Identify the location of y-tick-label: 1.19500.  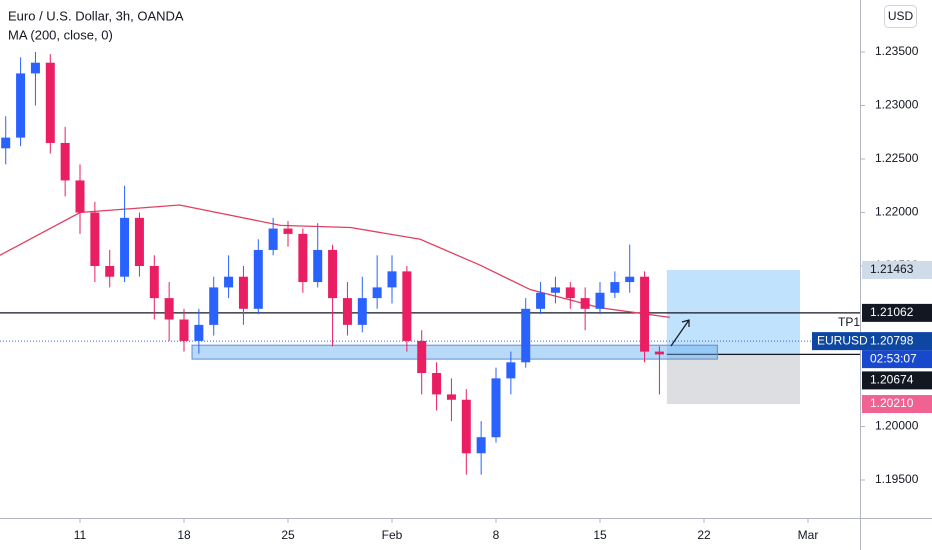
(897, 479).